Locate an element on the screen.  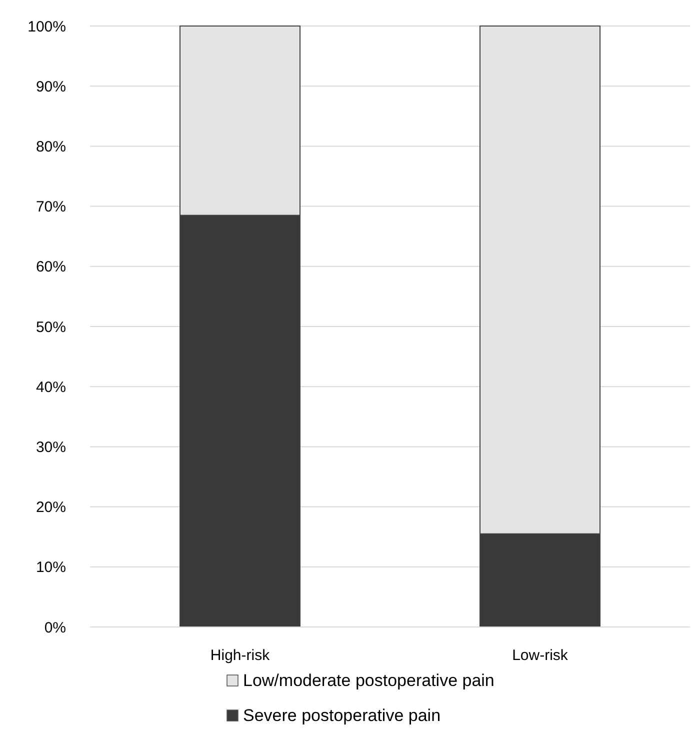
y-tick-label: 10% is located at coordinates (51, 567).